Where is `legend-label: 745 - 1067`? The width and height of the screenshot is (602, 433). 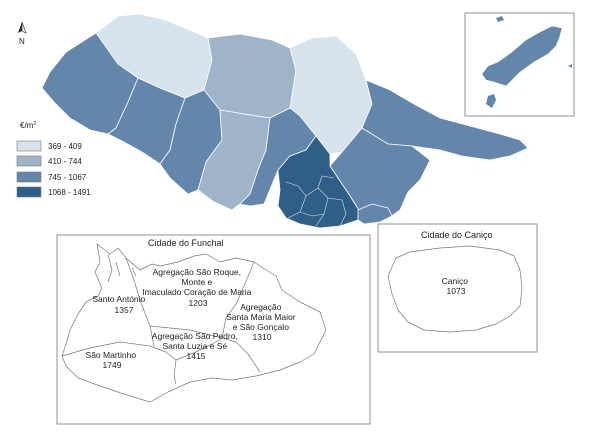 legend-label: 745 - 1067 is located at coordinates (67, 177).